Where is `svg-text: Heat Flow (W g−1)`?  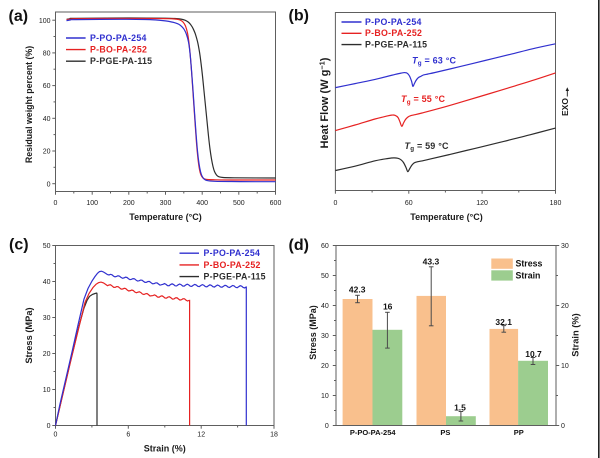 svg-text: Heat Flow (W g−1) is located at coordinates (323, 102).